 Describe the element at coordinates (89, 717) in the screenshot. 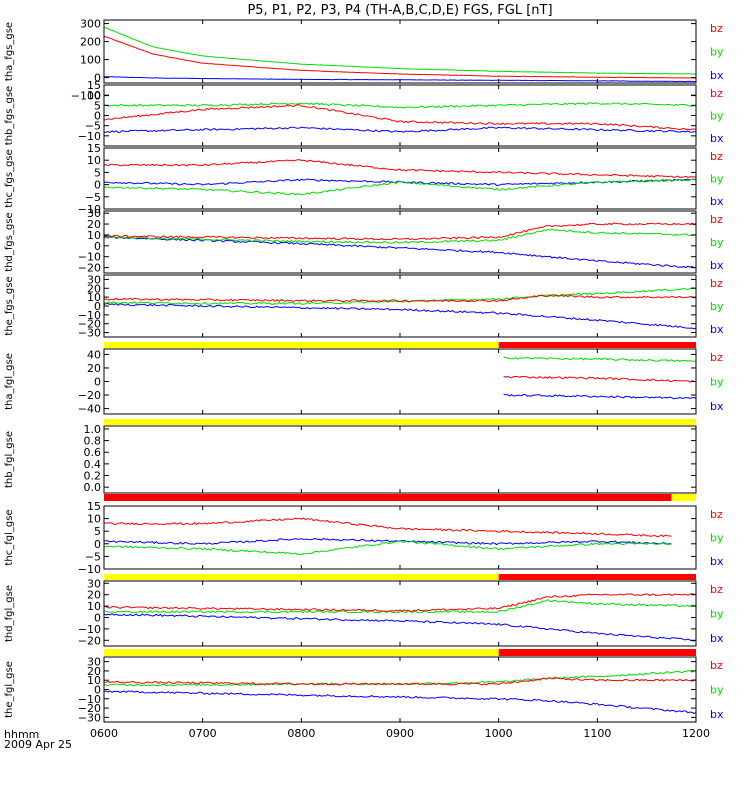

I see `y-tick-label: −30` at that location.